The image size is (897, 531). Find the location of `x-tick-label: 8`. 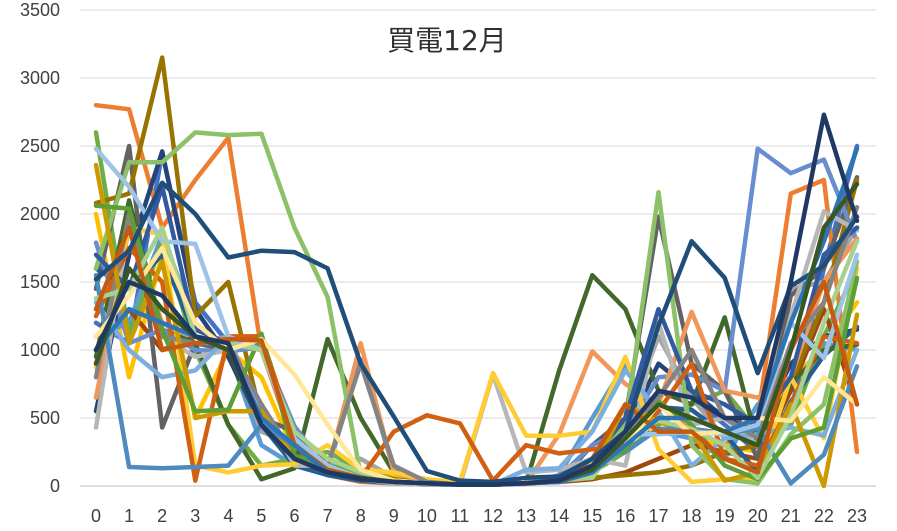

x-tick-label: 8 is located at coordinates (361, 516).